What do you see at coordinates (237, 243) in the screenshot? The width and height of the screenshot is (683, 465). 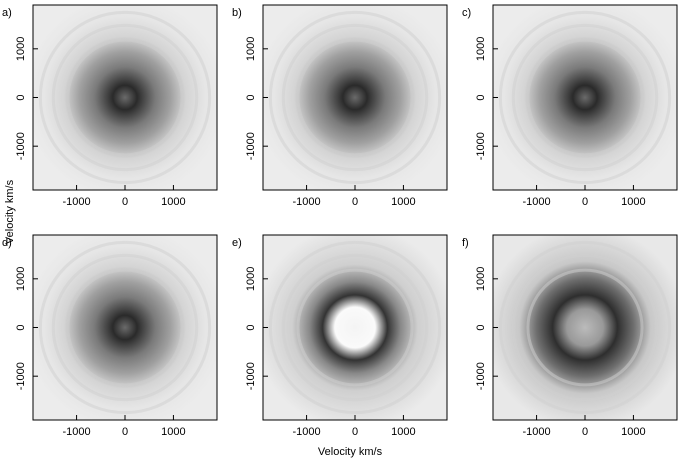 I see `panel-label: e)` at bounding box center [237, 243].